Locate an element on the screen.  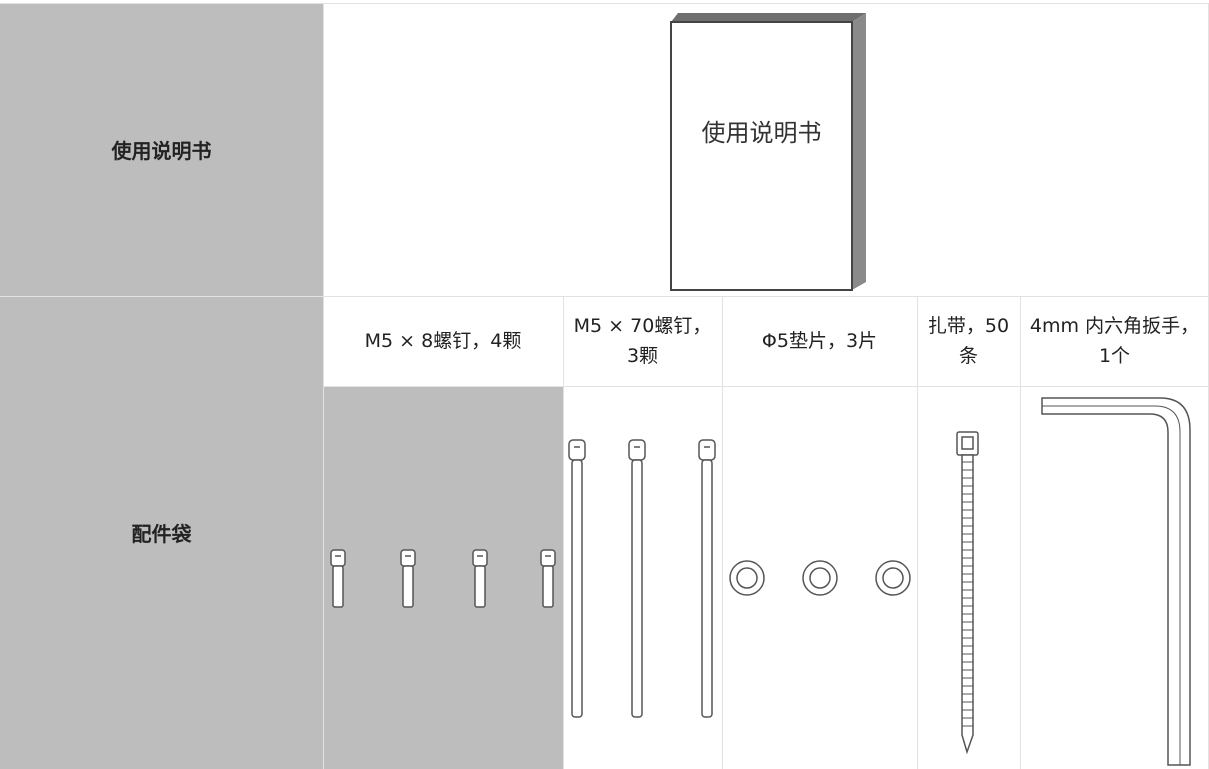
screw-cell-bg is located at coordinates (443, 577).